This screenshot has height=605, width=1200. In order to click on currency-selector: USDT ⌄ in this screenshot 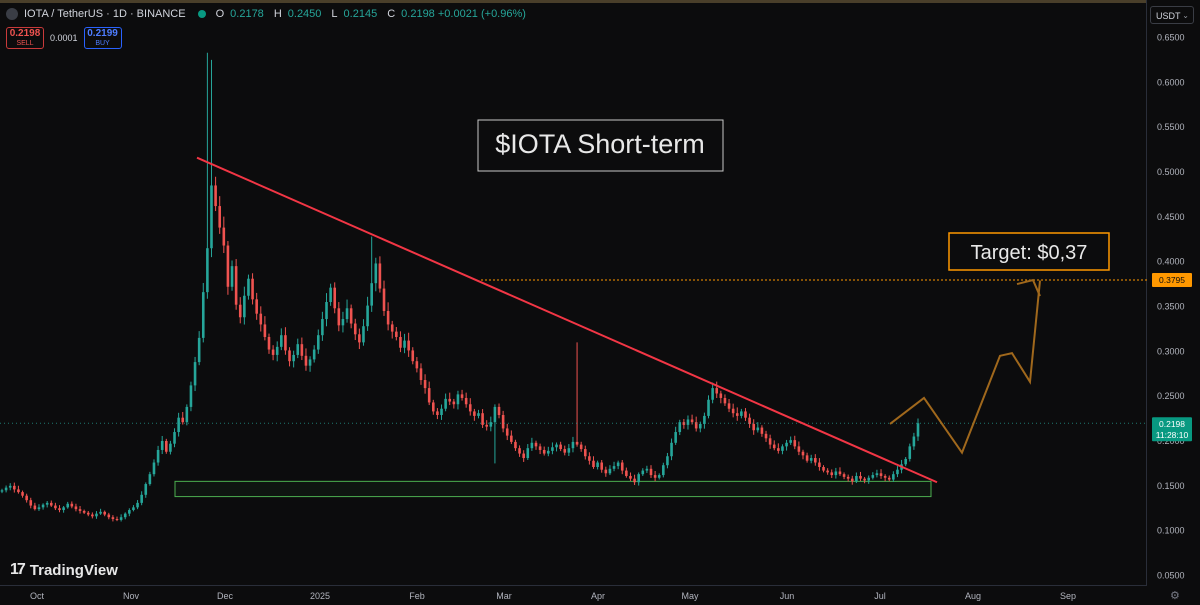, I will do `click(1172, 15)`.